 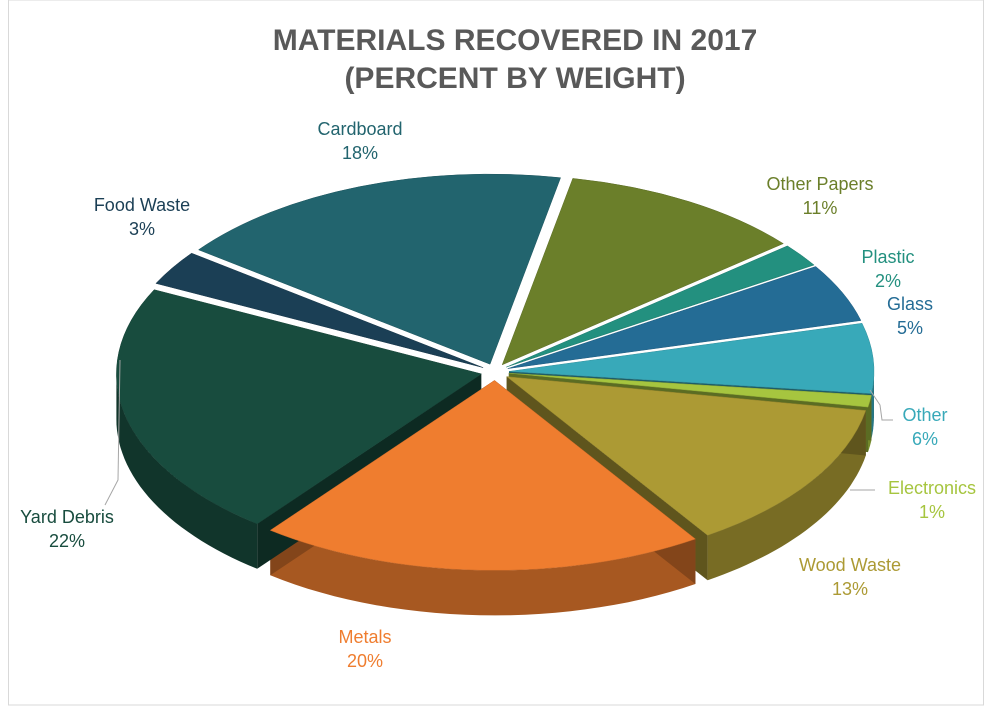 I want to click on category-label: Other, so click(x=924, y=415).